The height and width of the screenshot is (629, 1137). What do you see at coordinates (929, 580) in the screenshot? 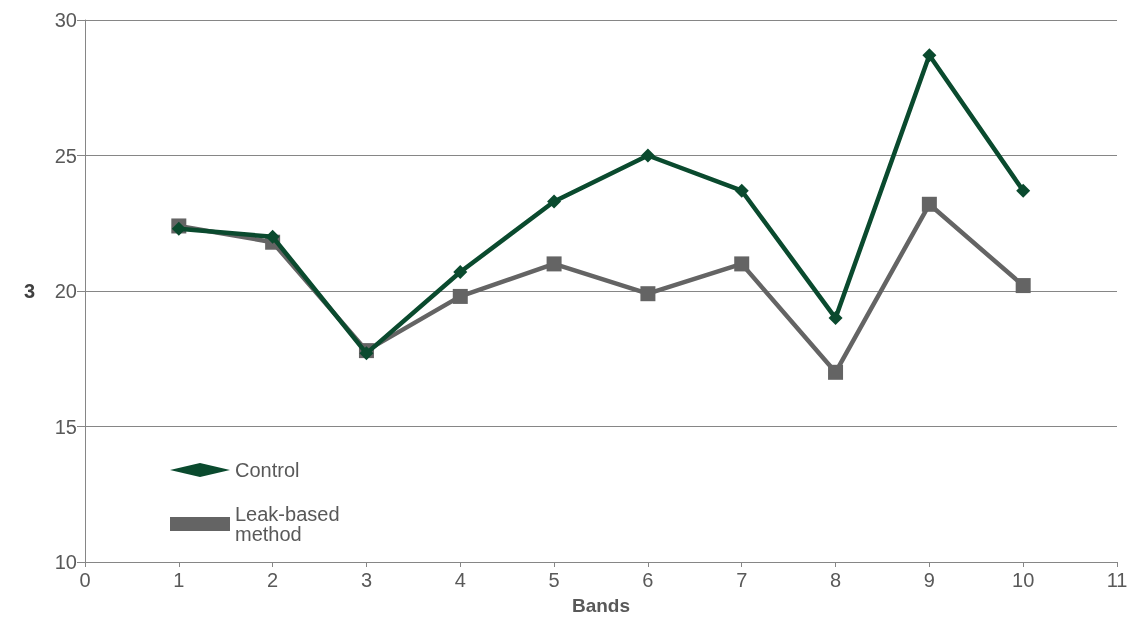
I see `x-tick-label: 9` at bounding box center [929, 580].